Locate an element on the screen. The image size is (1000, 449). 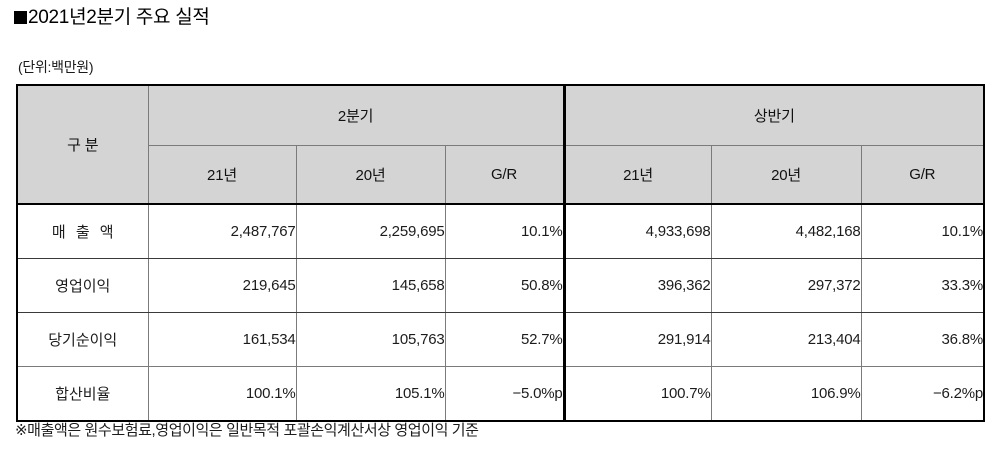
header-col-h1-21: 21년 is located at coordinates (637, 175).